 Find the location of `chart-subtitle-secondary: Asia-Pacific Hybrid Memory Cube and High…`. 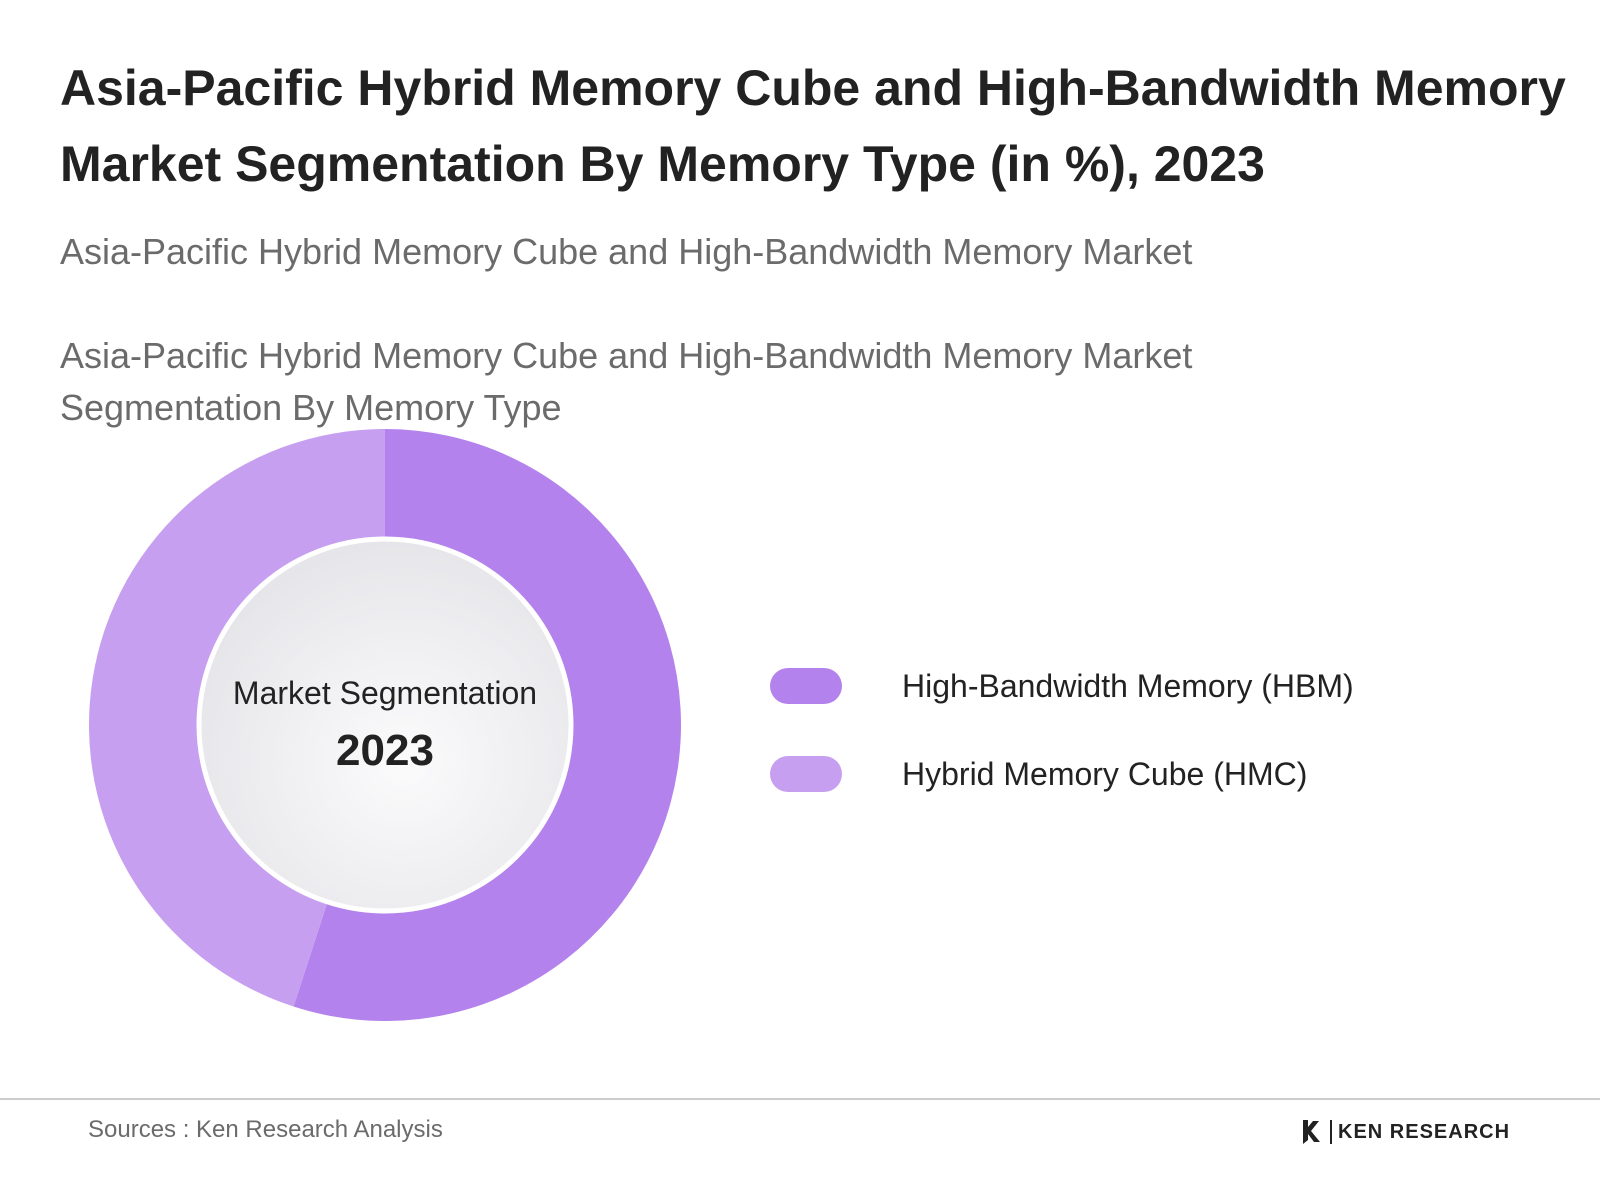

chart-subtitle-secondary: Asia-Pacific Hybrid Memory Cube and High… is located at coordinates (626, 381).